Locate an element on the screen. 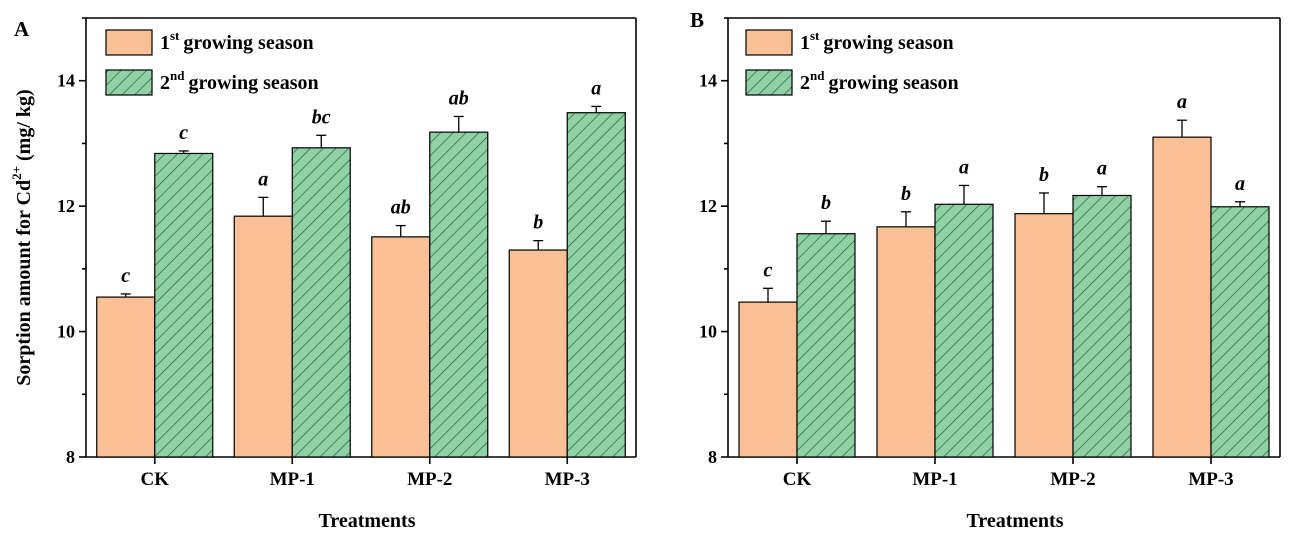 Image resolution: width=1290 pixels, height=533 pixels. y-axis-label-superscript: 2+ is located at coordinates (16, 173).